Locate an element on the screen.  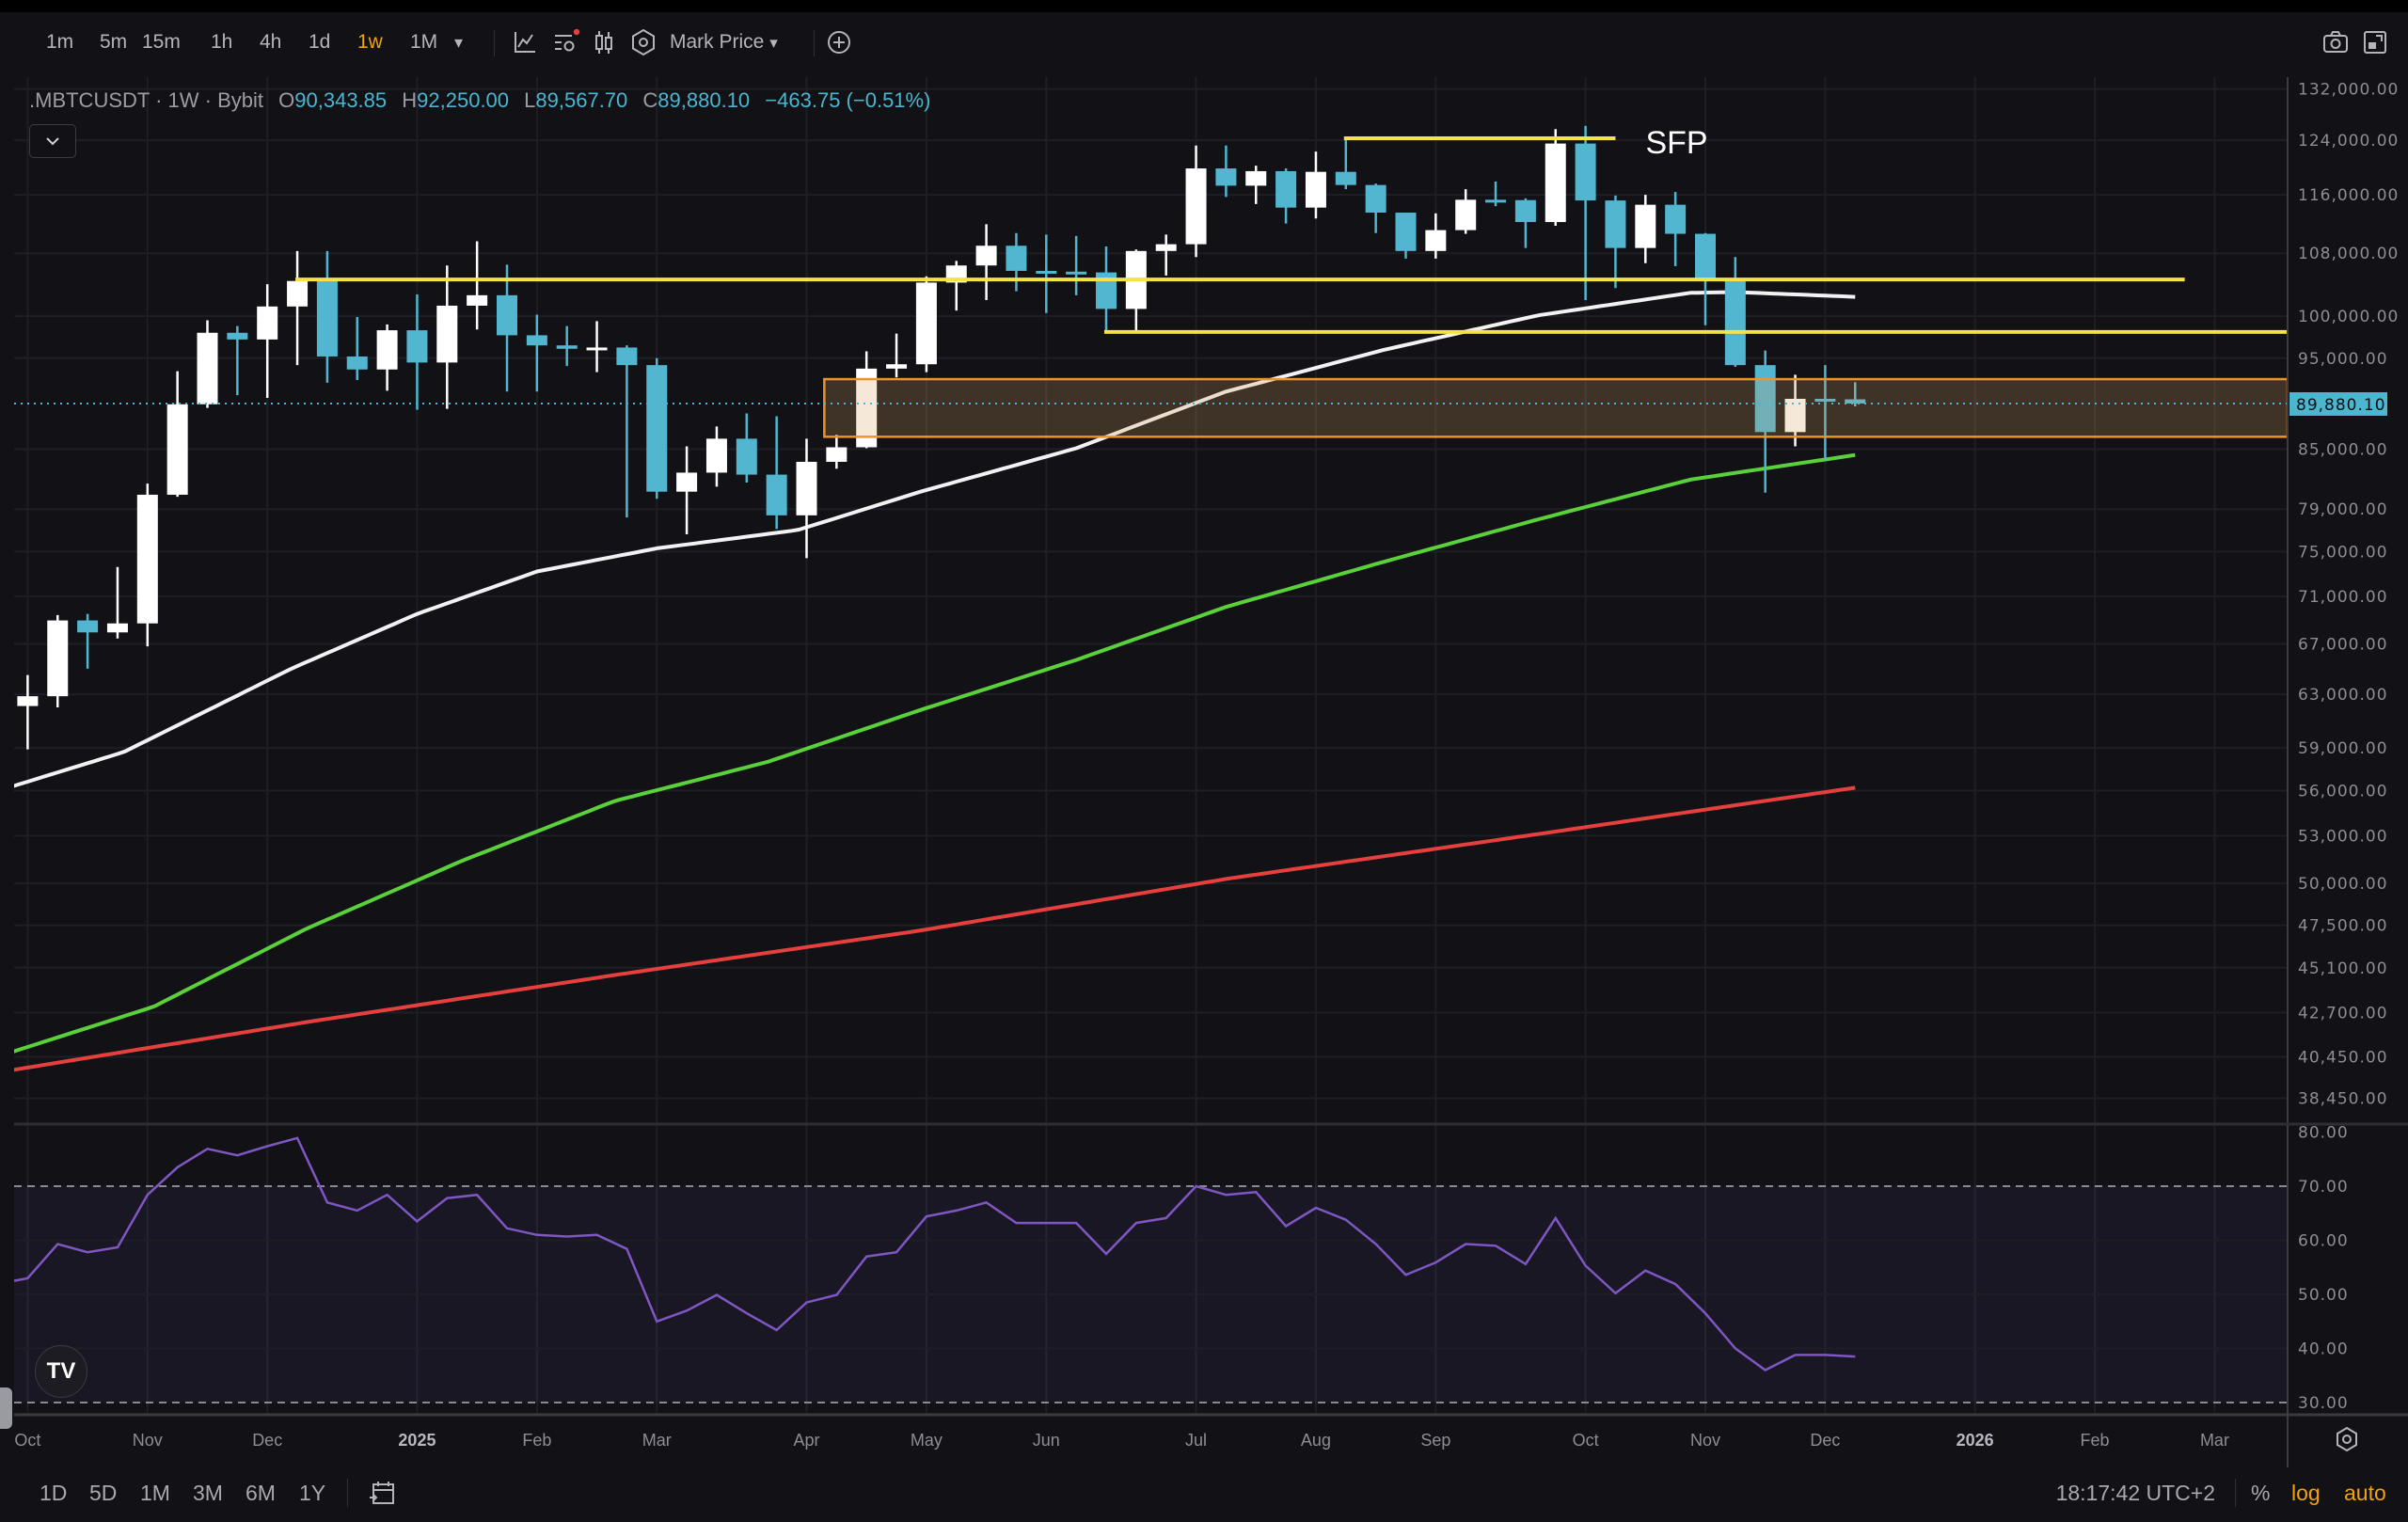
legend-collapse-button is located at coordinates (53, 141).